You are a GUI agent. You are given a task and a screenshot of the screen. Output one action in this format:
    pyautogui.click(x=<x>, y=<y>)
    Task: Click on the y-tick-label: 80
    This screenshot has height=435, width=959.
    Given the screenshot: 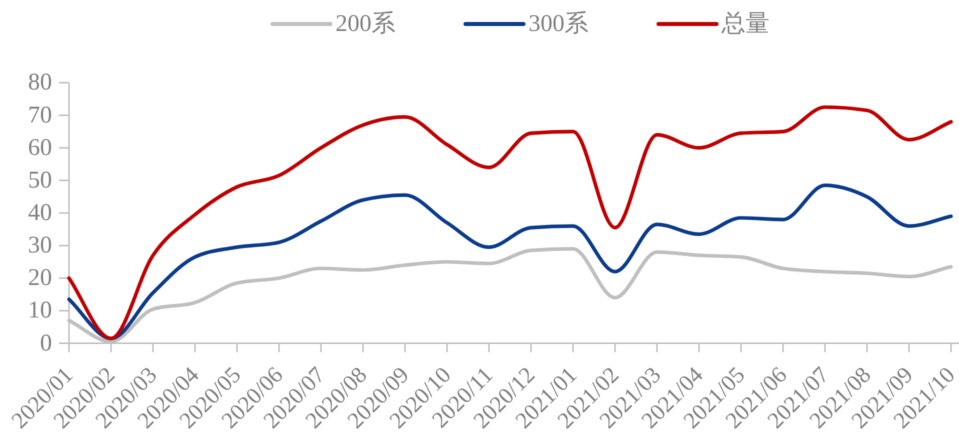 What is the action you would take?
    pyautogui.click(x=40, y=83)
    